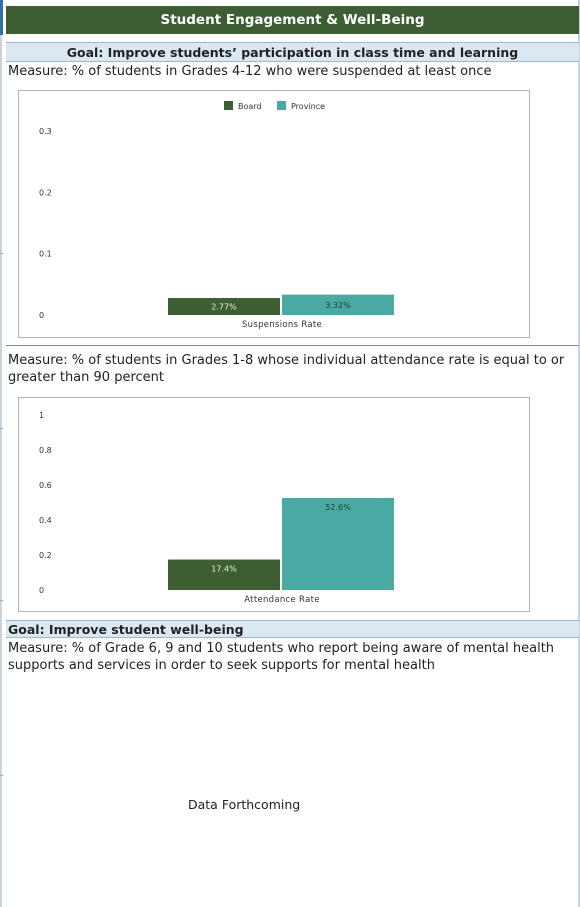 The image size is (580, 907). I want to click on section-header: Student Engagement & Well-Being, so click(292, 20).